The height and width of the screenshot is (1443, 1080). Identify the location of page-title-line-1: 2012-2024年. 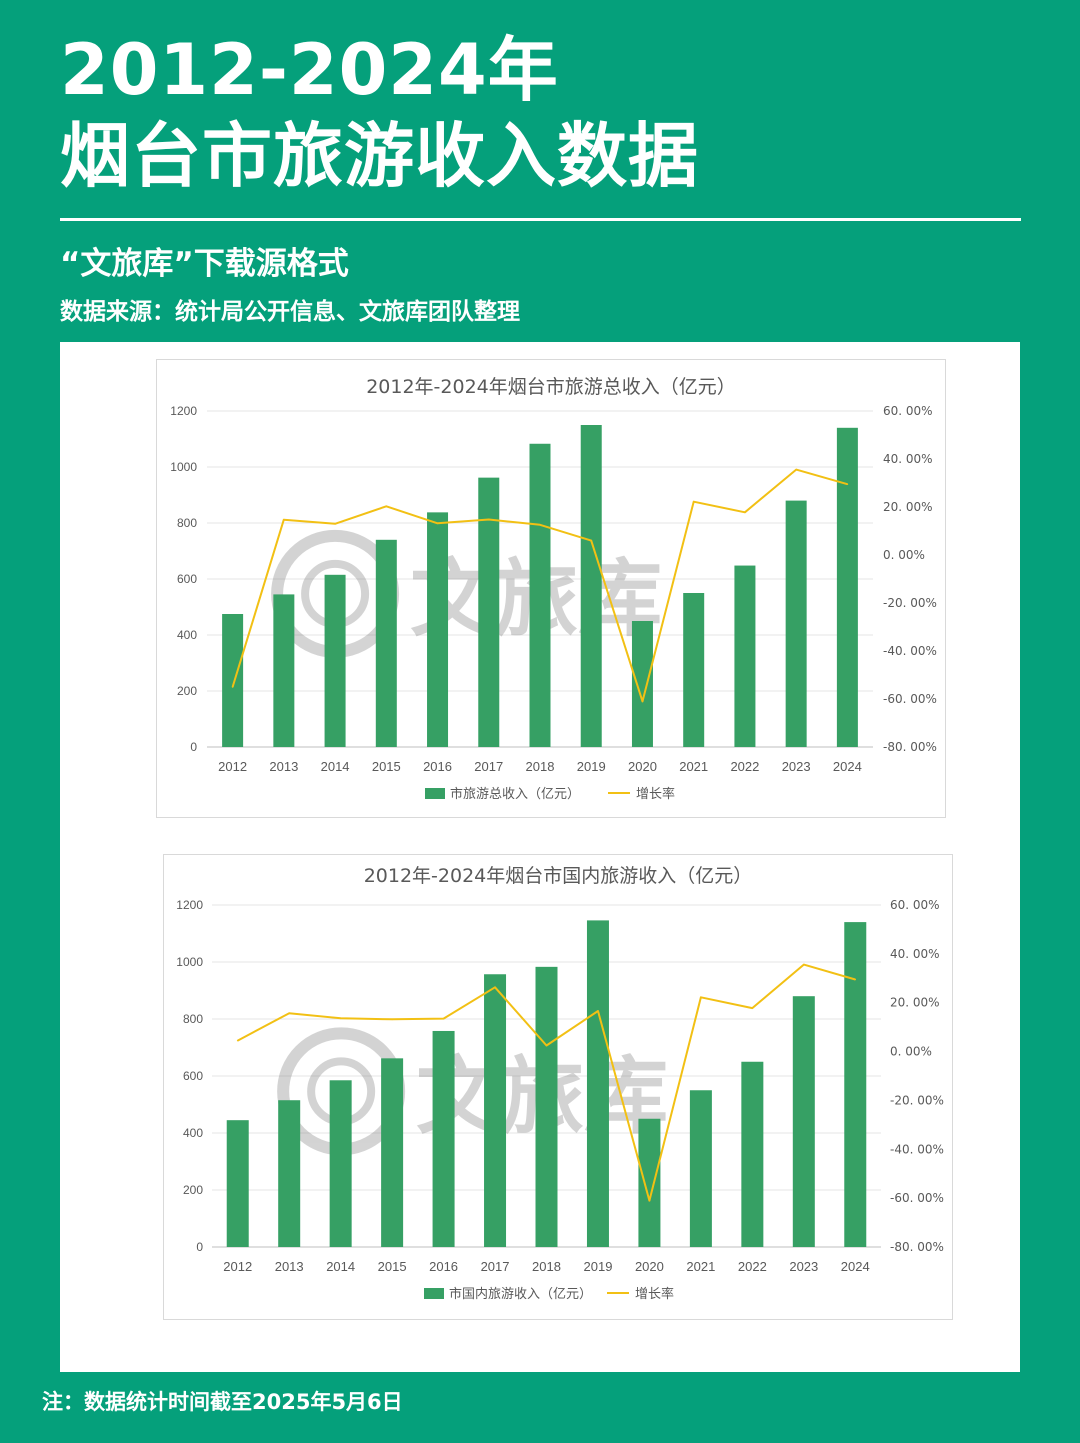
(309, 70).